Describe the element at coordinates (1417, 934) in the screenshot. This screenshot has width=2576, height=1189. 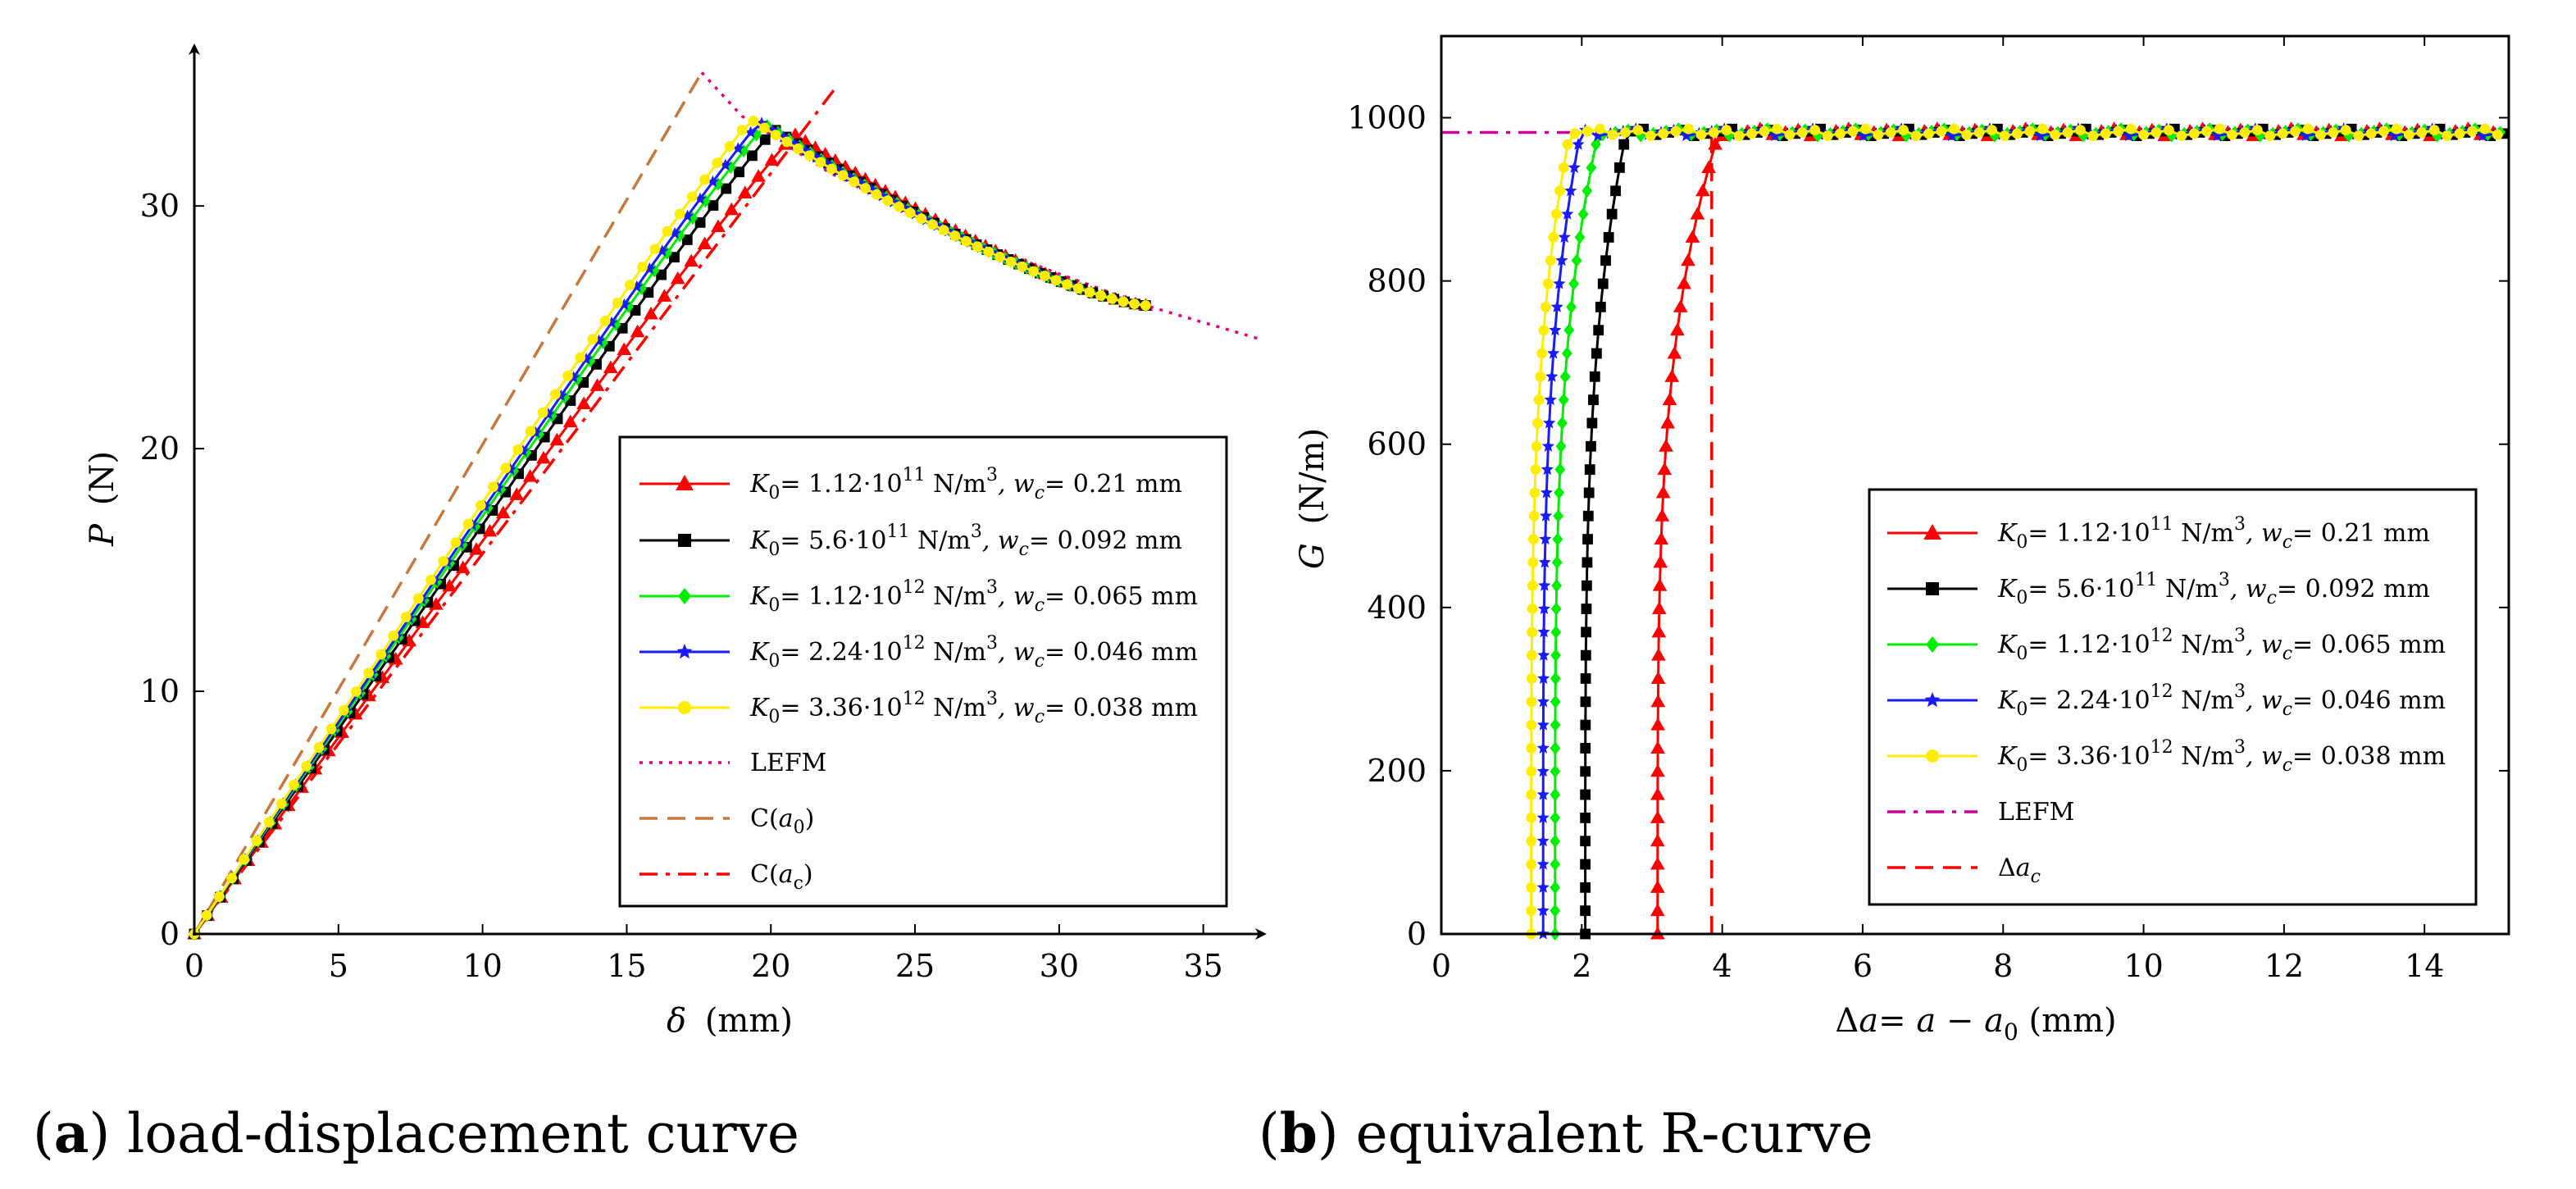
I see `y-tick-label: 0` at that location.